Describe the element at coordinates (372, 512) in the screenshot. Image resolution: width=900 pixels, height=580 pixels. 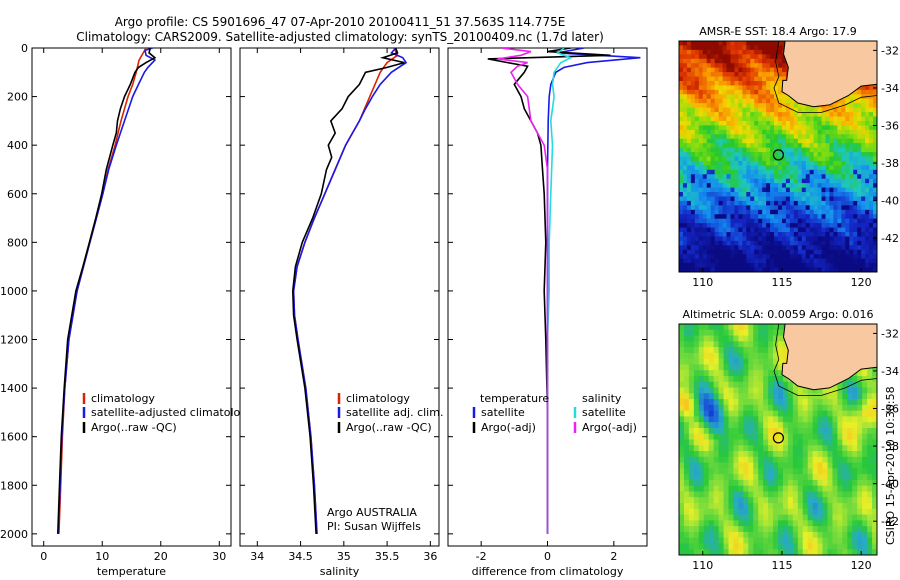
I see `salinity-note-1: Argo AUSTRALIA` at that location.